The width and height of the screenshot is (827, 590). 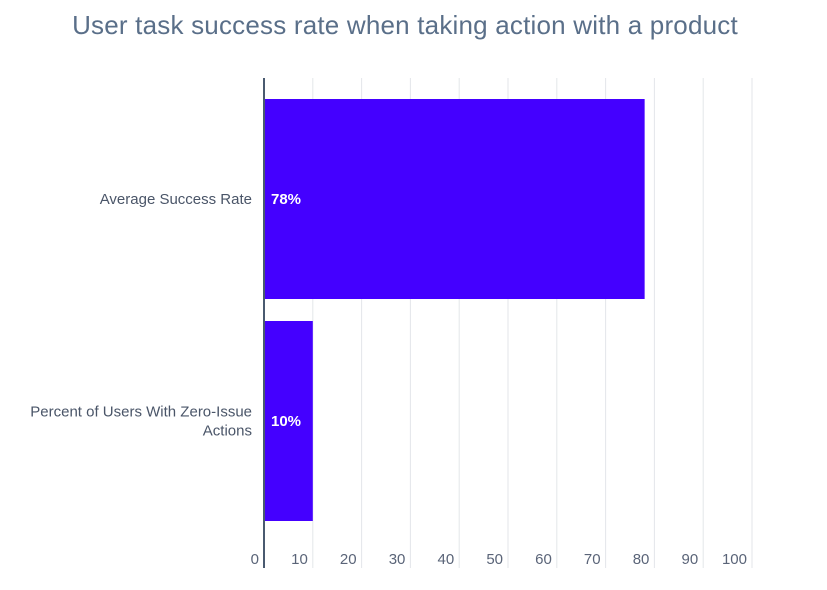 I want to click on x-tick-0: 0, so click(x=255, y=559).